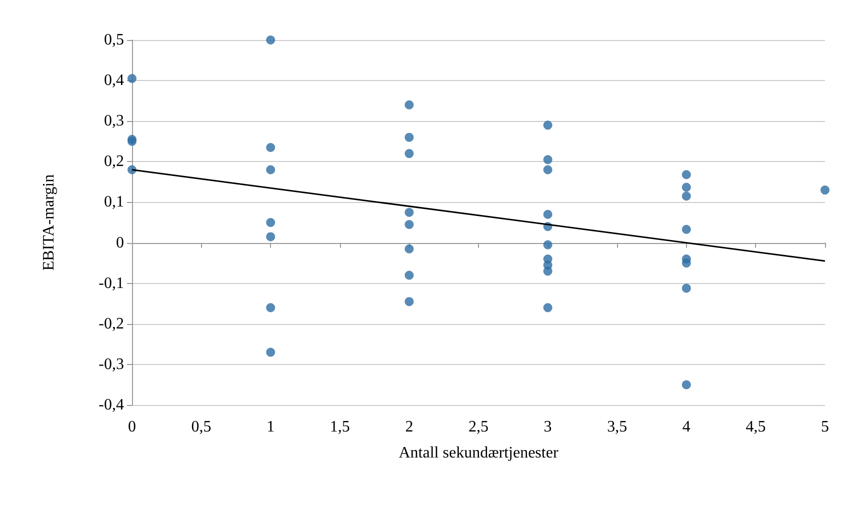 The height and width of the screenshot is (506, 845). I want to click on x-tick-label: 4, so click(686, 427).